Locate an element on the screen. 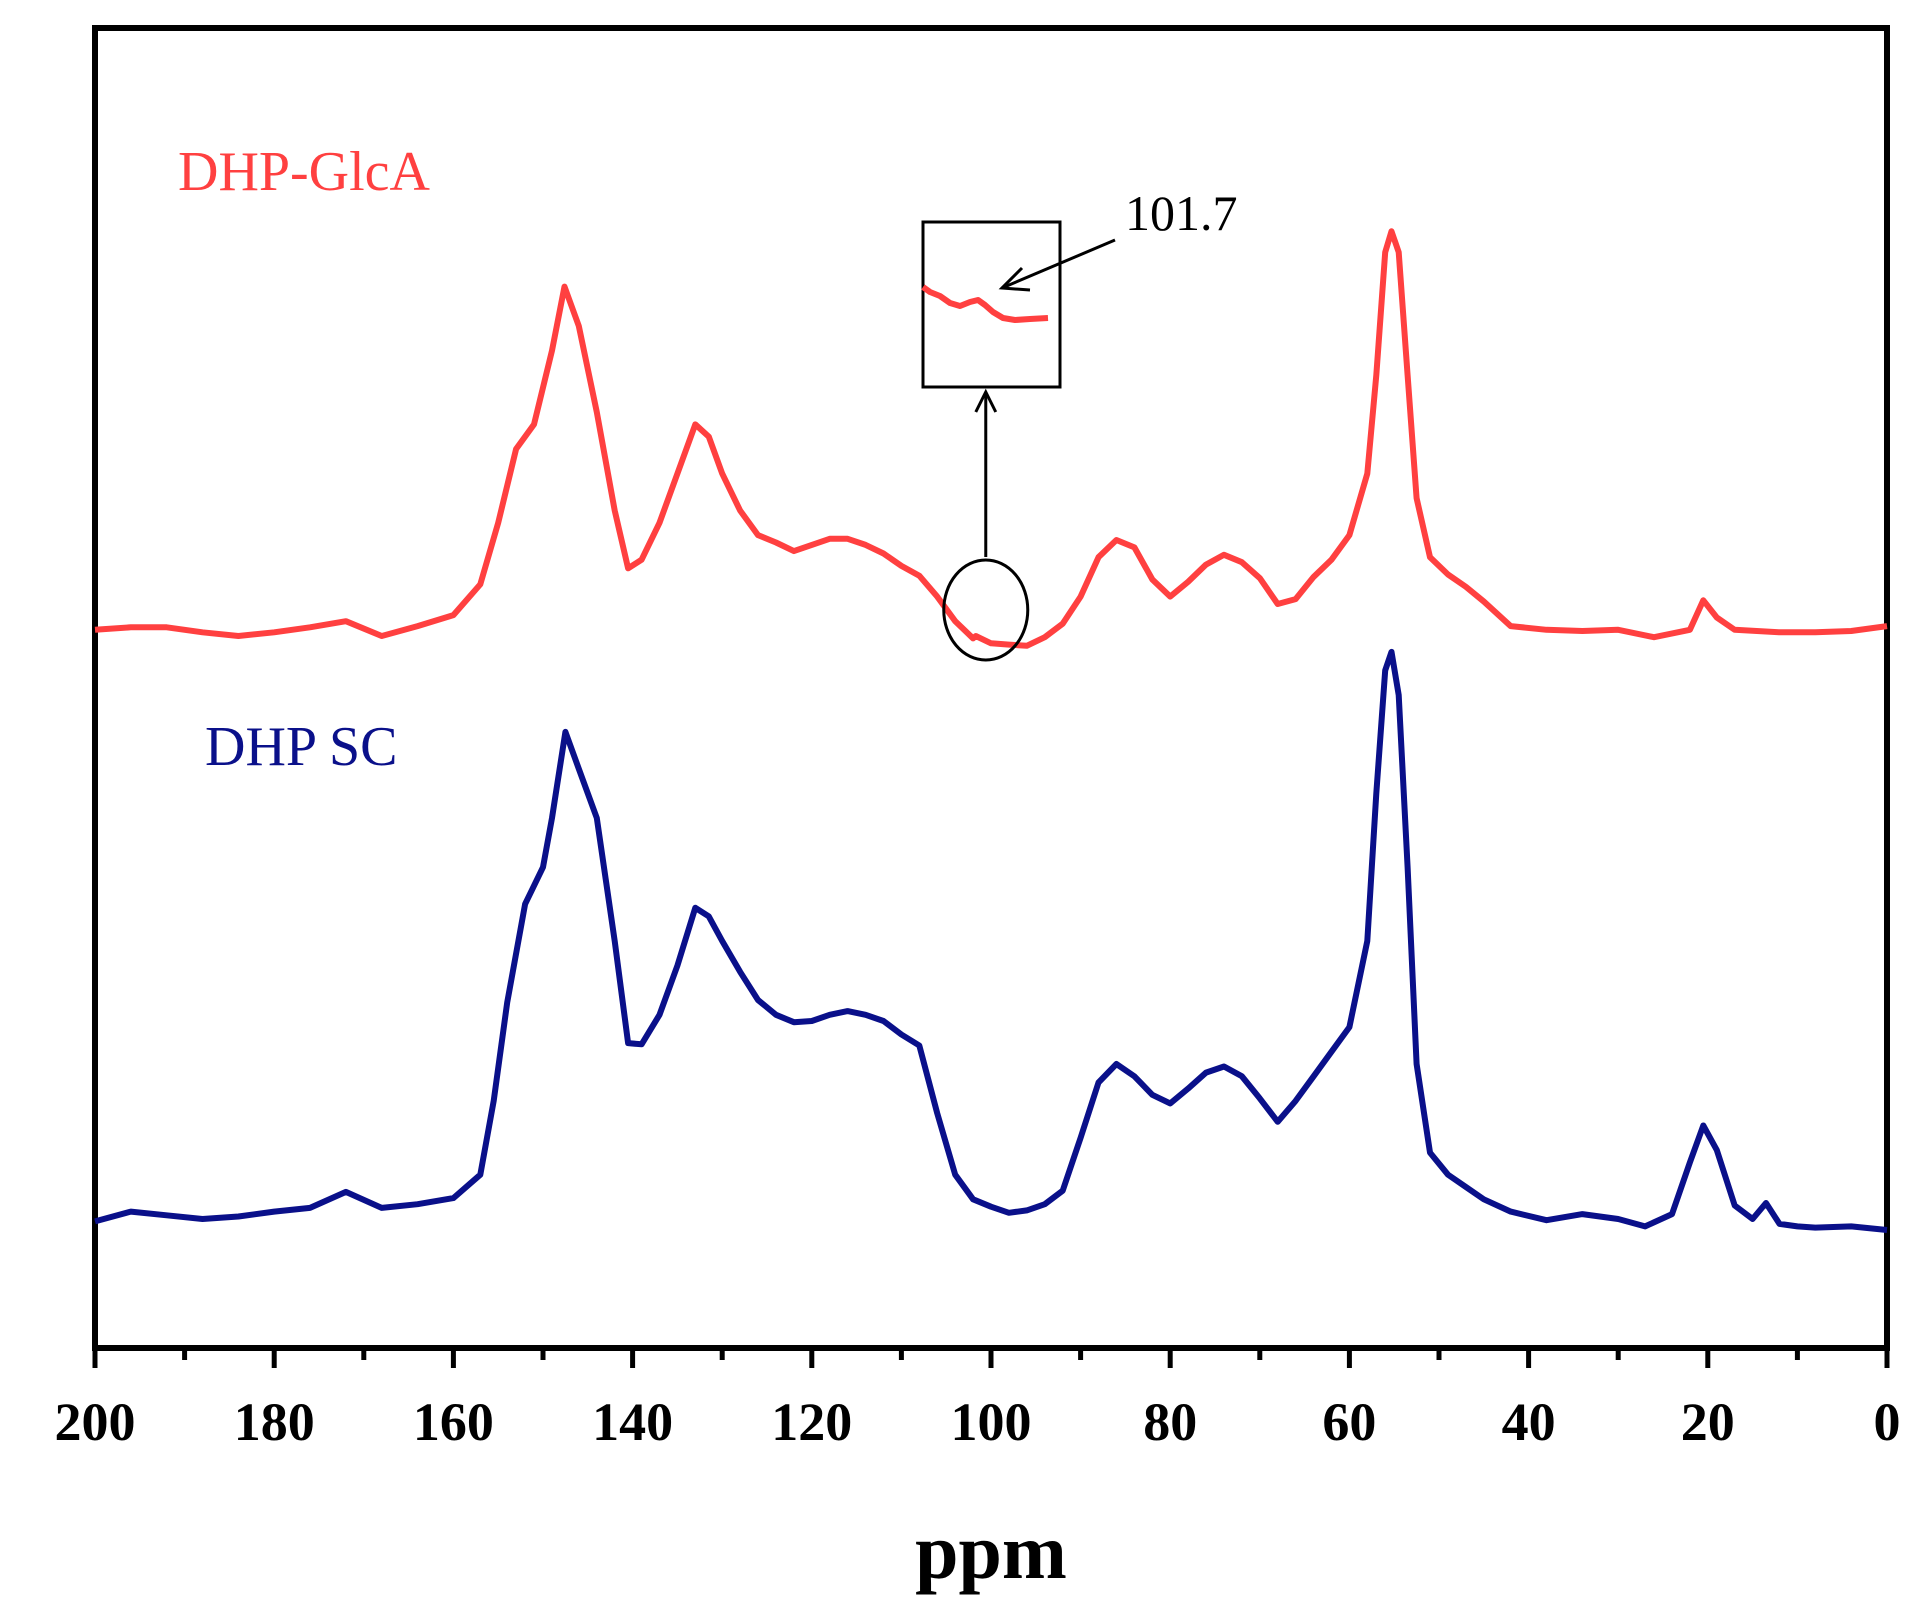 The image size is (1922, 1613). x-tick-label-60: 60 is located at coordinates (1349, 1422).